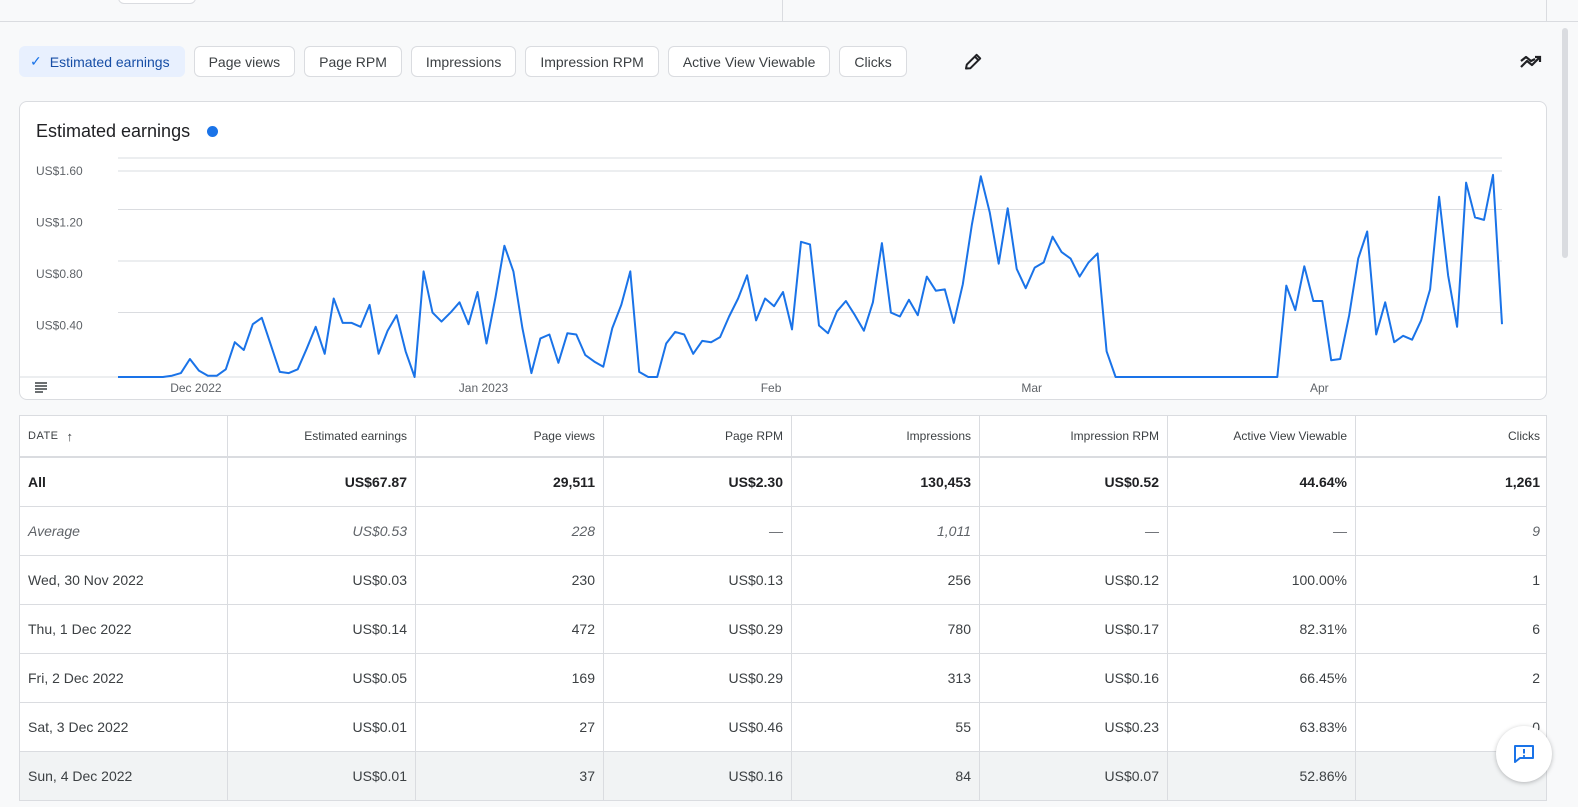 Image resolution: width=1578 pixels, height=807 pixels. What do you see at coordinates (973, 62) in the screenshot?
I see `pencil-icon` at bounding box center [973, 62].